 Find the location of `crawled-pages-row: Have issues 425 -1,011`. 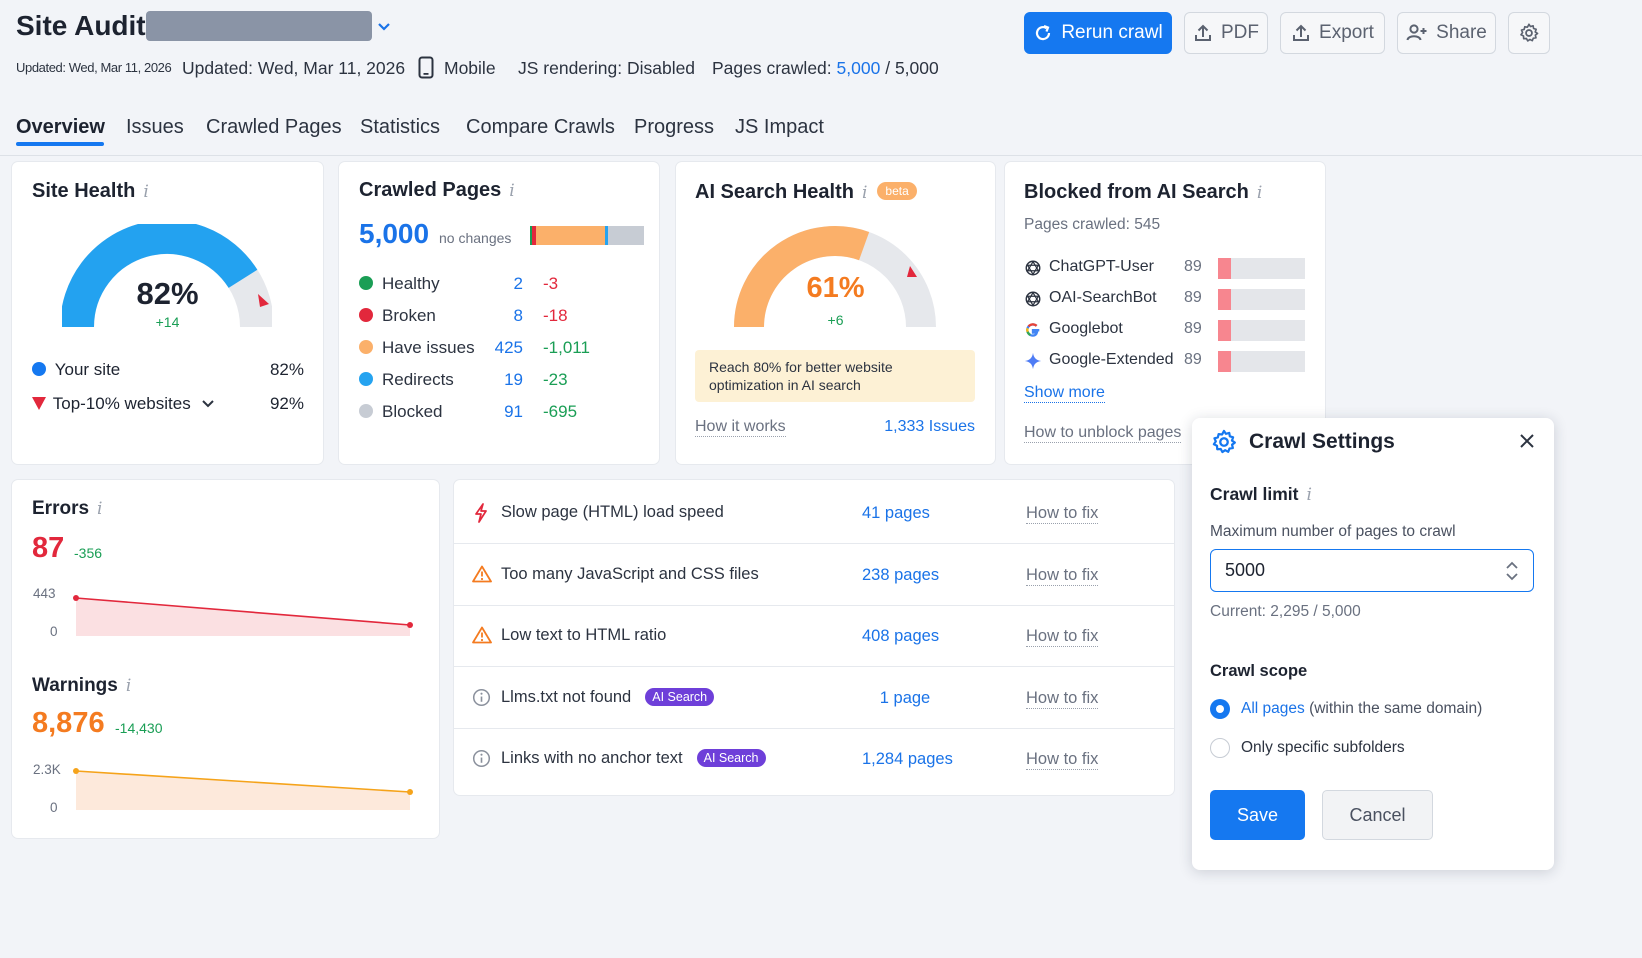

crawled-pages-row: Have issues 425 -1,011 is located at coordinates (499, 348).